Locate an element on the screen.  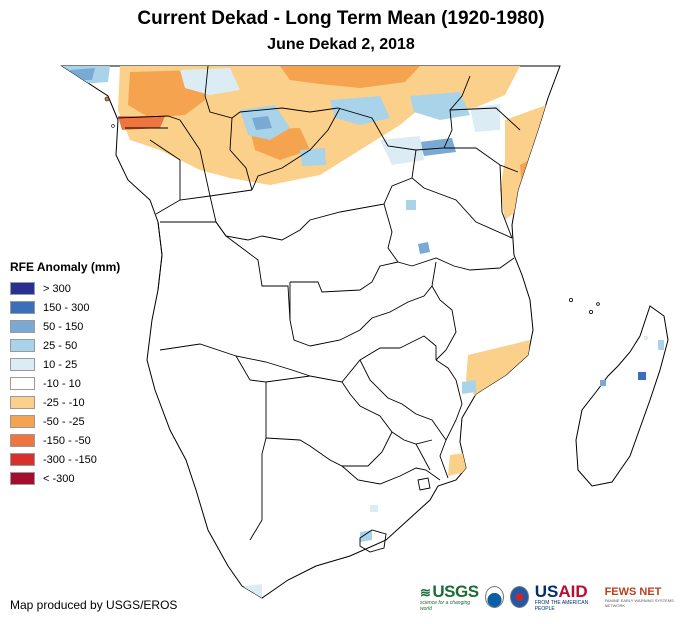
map-subtitle: June Dekad 2, 2018 is located at coordinates (341, 44).